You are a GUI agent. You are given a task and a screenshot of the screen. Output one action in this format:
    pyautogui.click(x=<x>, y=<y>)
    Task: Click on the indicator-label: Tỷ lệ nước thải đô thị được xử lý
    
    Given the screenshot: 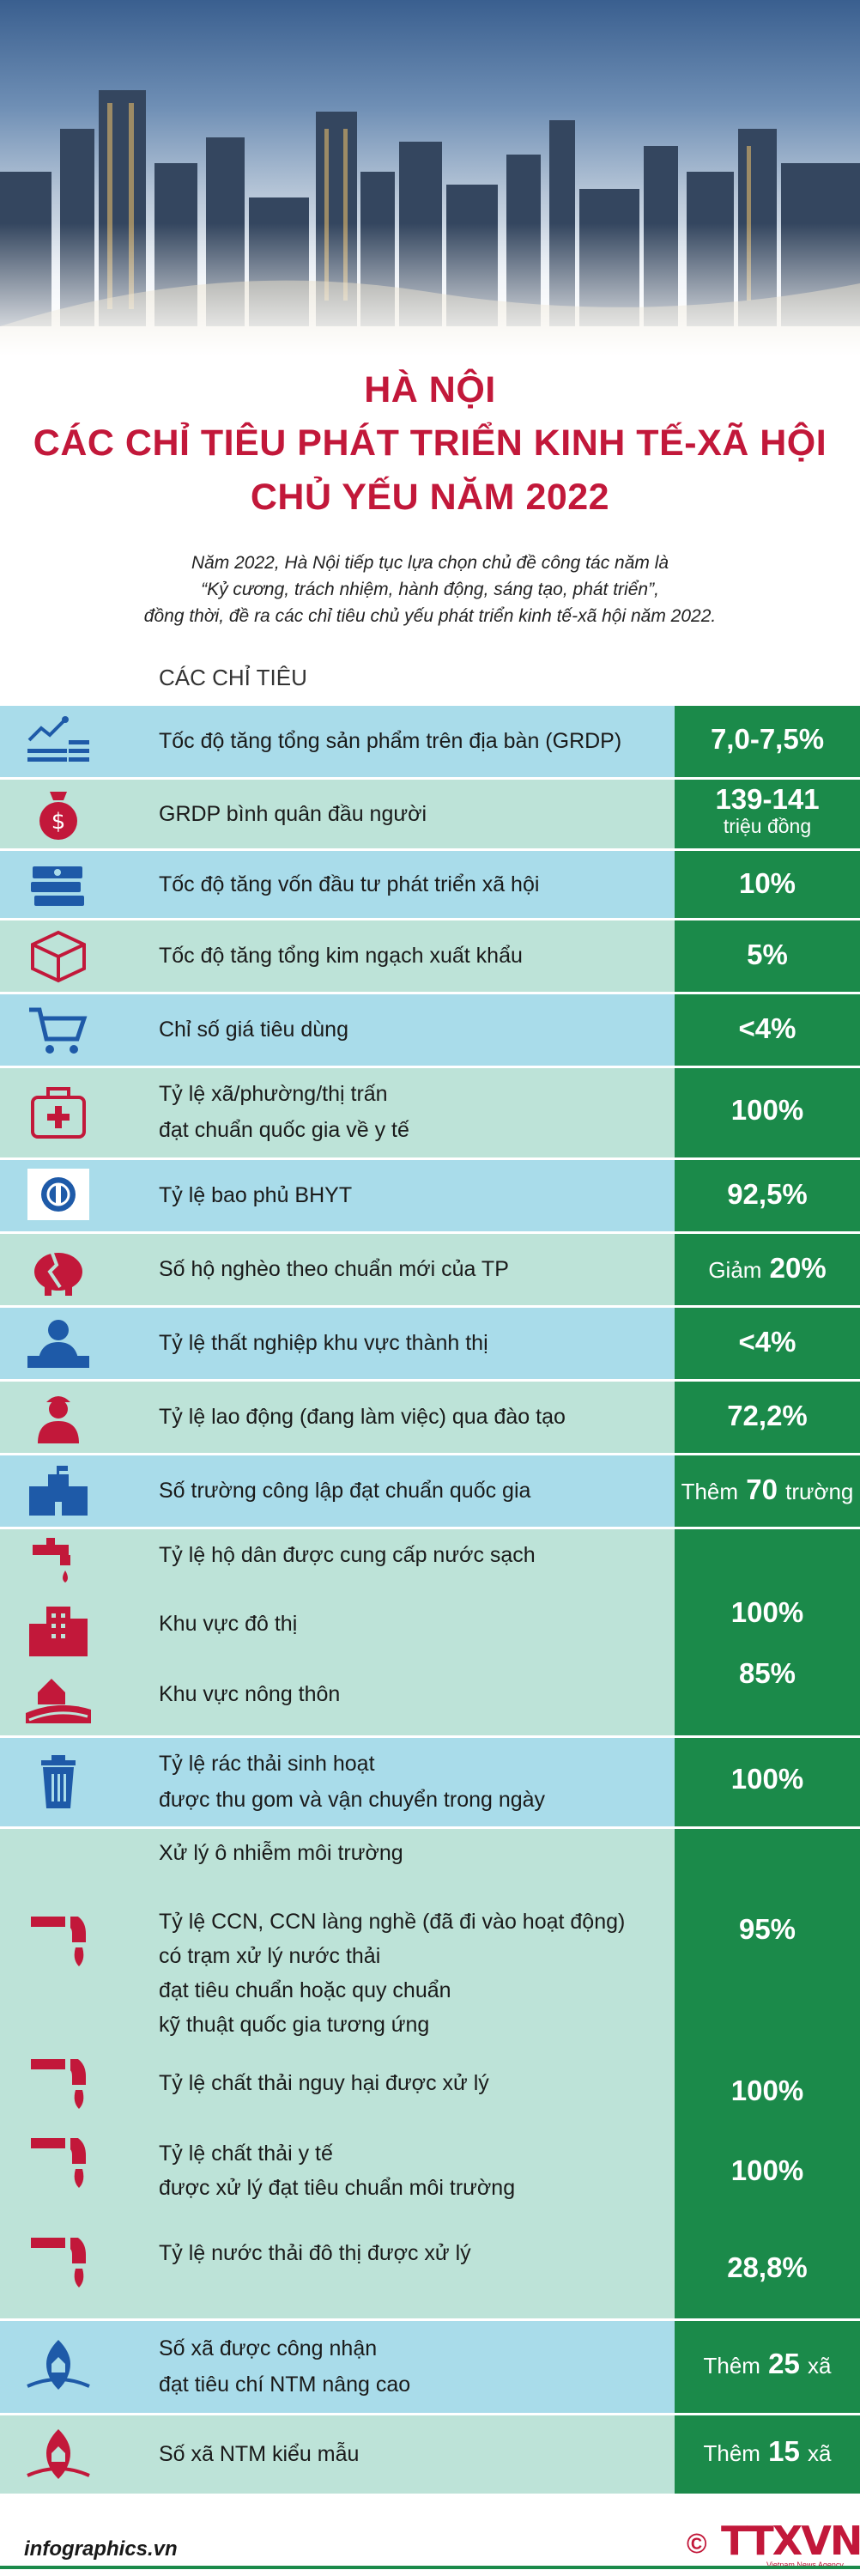 What is the action you would take?
    pyautogui.click(x=315, y=2253)
    